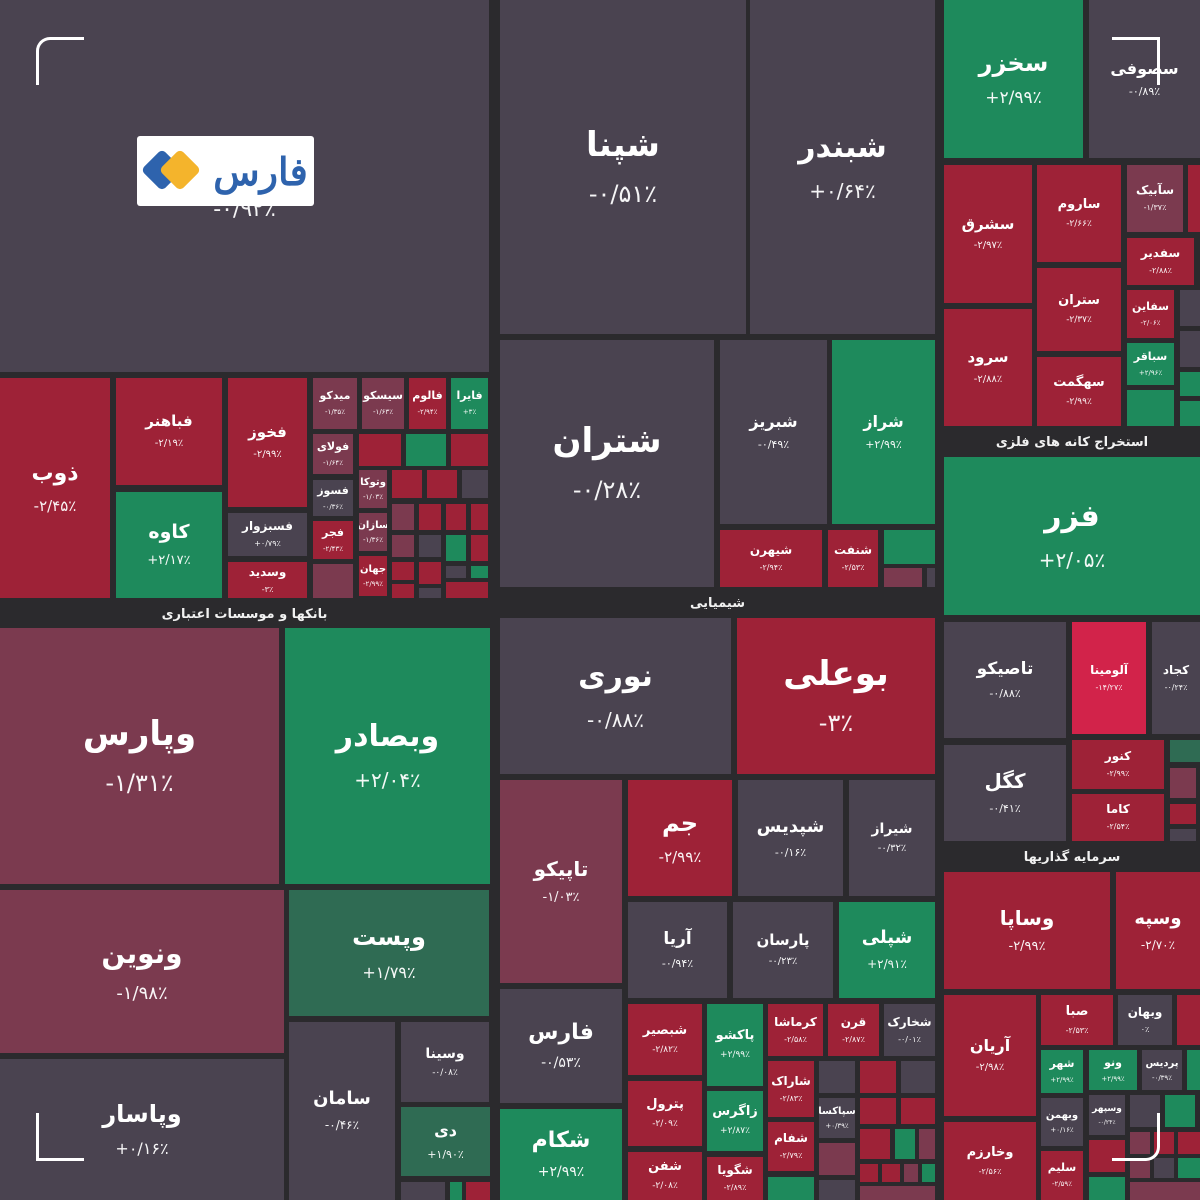 This screenshot has height=1200, width=1200. Describe the element at coordinates (607, 463) in the screenshot. I see `treemap-cell: شتران -۰/۲۸٪` at that location.